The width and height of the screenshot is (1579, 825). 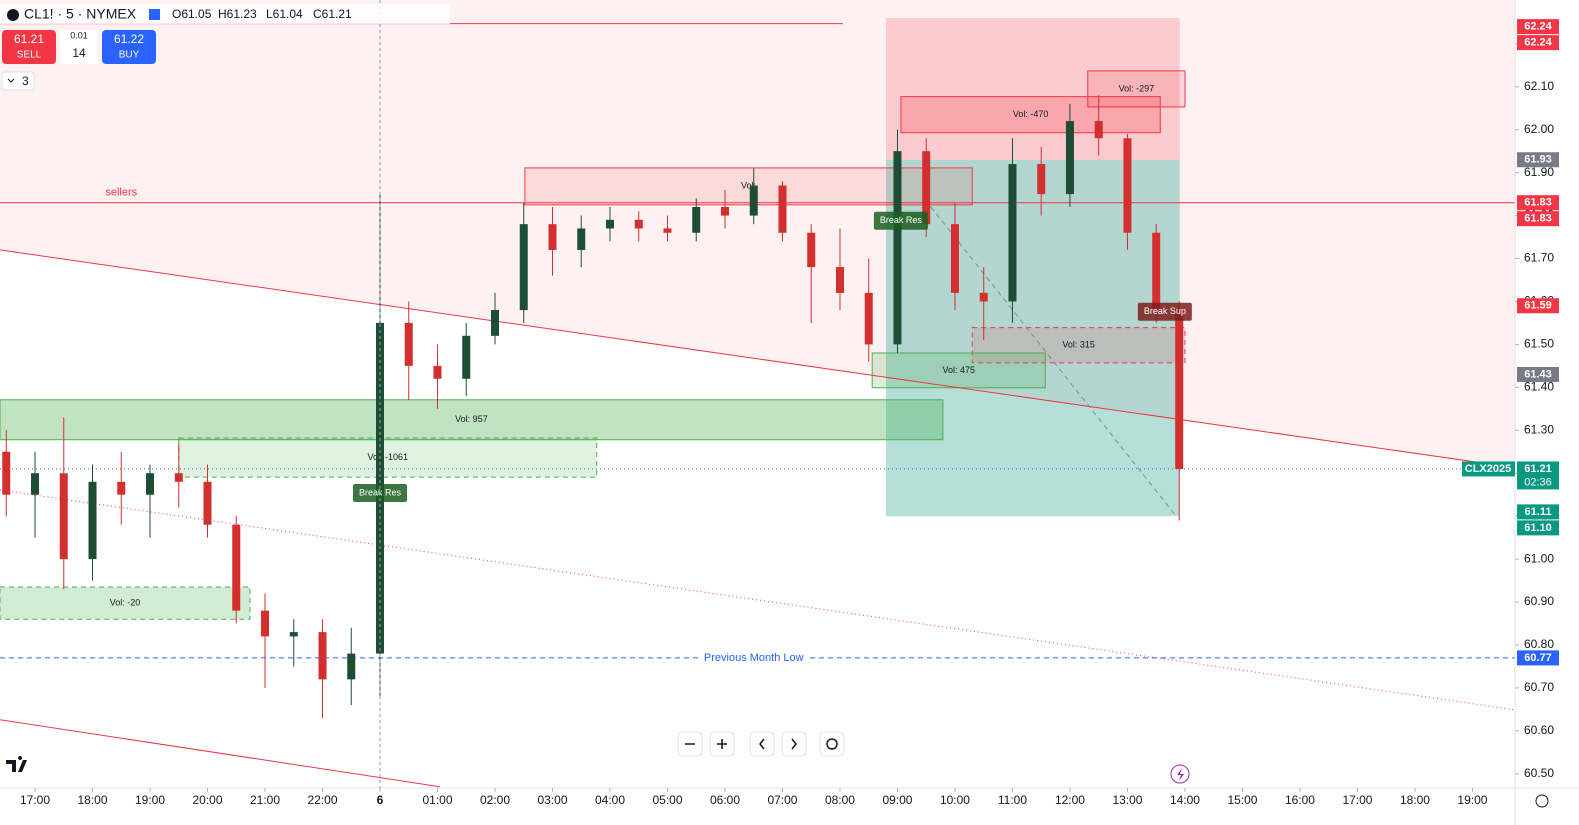 I want to click on ohlc-close: C61.21, so click(x=332, y=14).